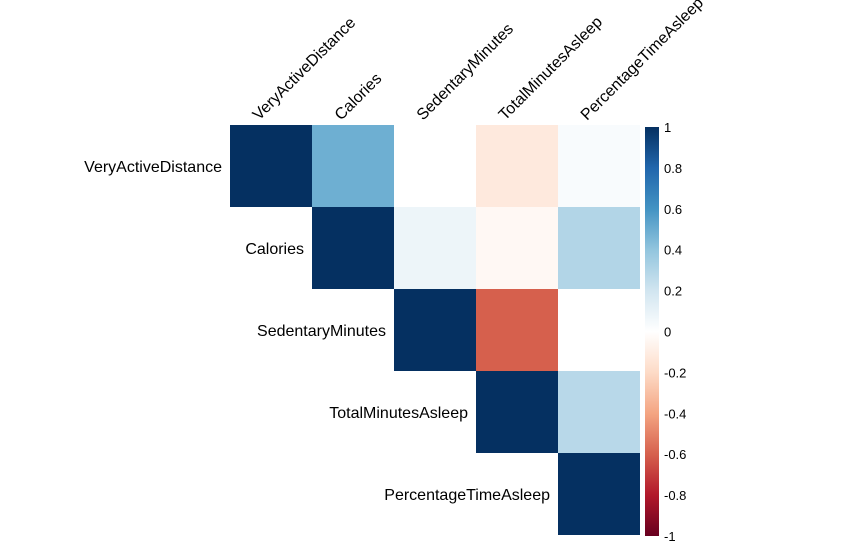  I want to click on row-label-calories: Calories, so click(274, 249).